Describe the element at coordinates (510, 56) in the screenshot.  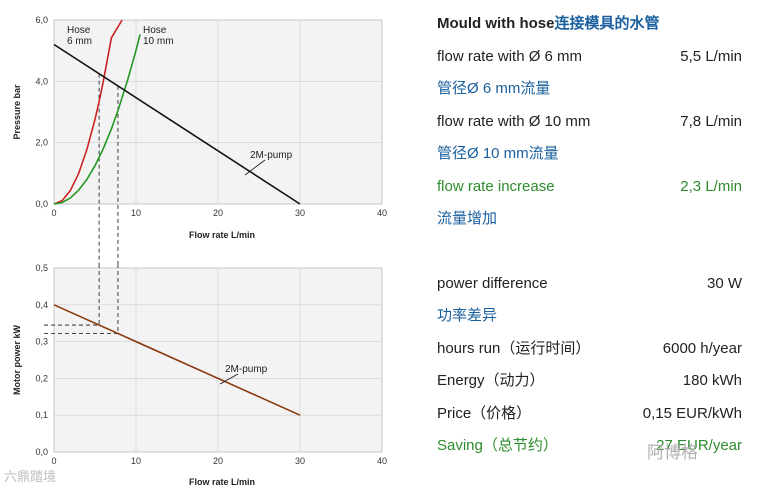
I see `row-label: flow rate with Ø 6 mm` at that location.